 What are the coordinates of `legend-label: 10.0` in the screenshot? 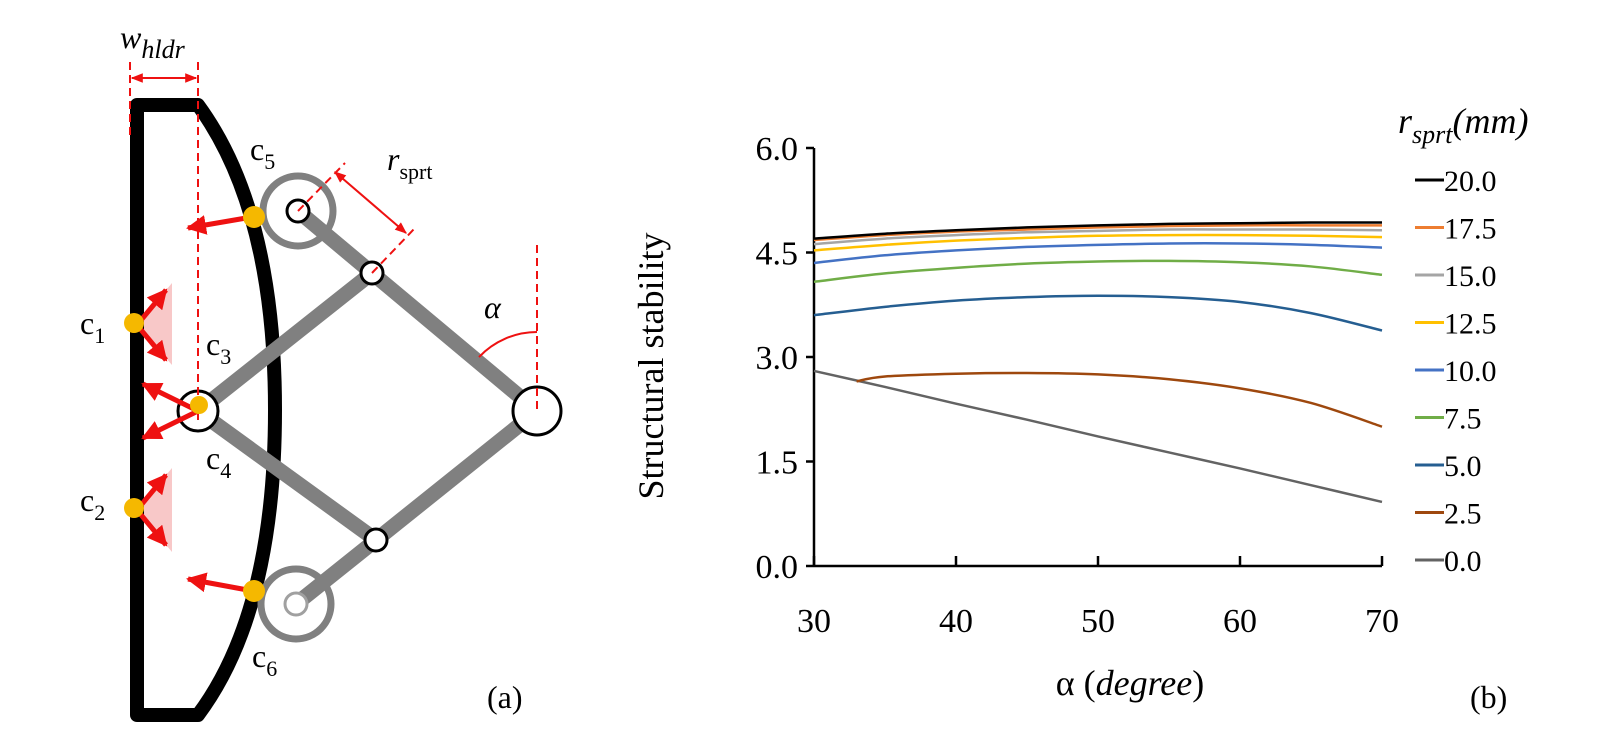 It's located at (1470, 371).